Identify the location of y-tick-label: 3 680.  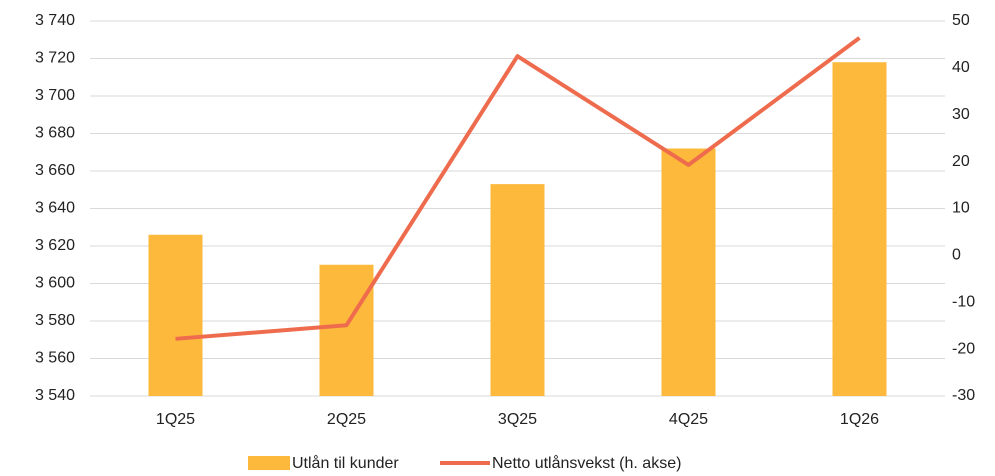
(55, 133).